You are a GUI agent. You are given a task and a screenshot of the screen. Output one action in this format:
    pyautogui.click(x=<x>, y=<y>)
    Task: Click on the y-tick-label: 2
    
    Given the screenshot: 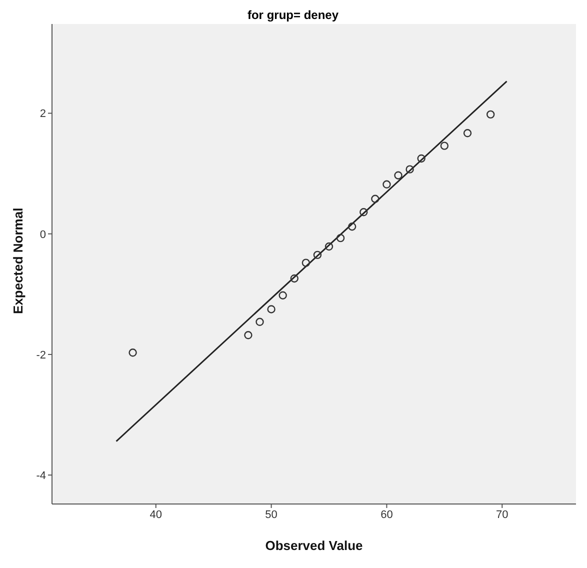 What is the action you would take?
    pyautogui.click(x=43, y=114)
    